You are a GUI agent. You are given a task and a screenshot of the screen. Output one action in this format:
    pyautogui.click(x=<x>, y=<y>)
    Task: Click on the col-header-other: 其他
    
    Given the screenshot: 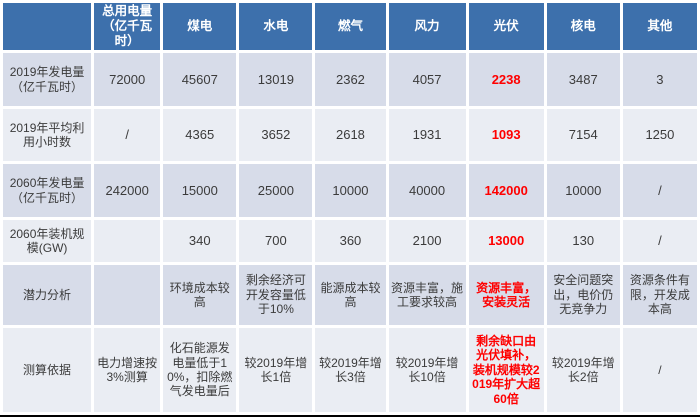 What is the action you would take?
    pyautogui.click(x=659, y=26)
    